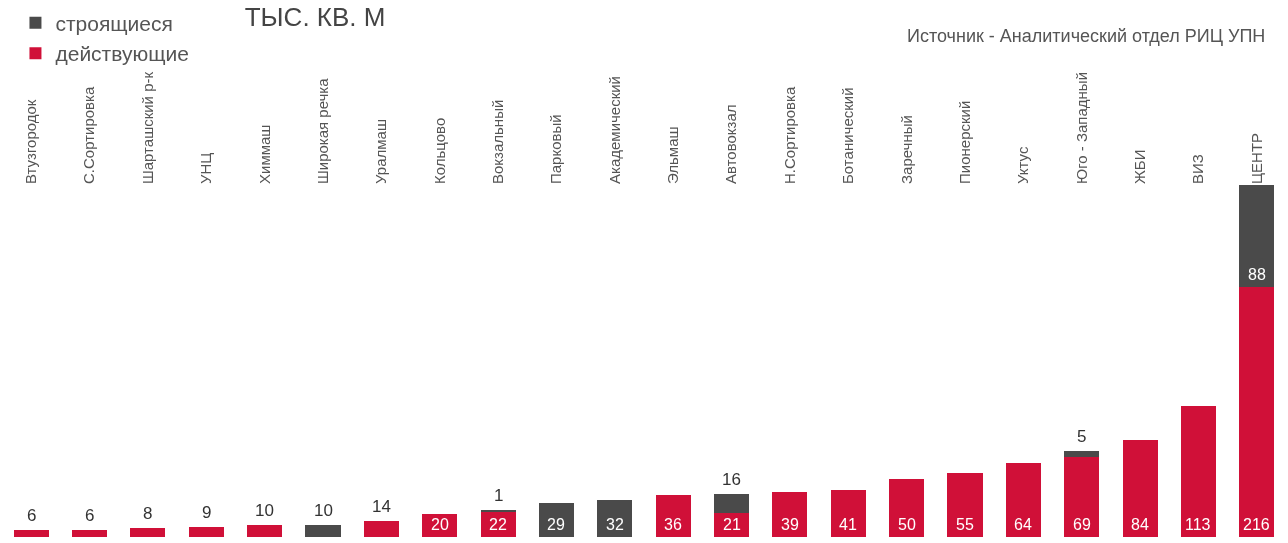  What do you see at coordinates (499, 495) in the screenshot?
I see `data-label: 1` at bounding box center [499, 495].